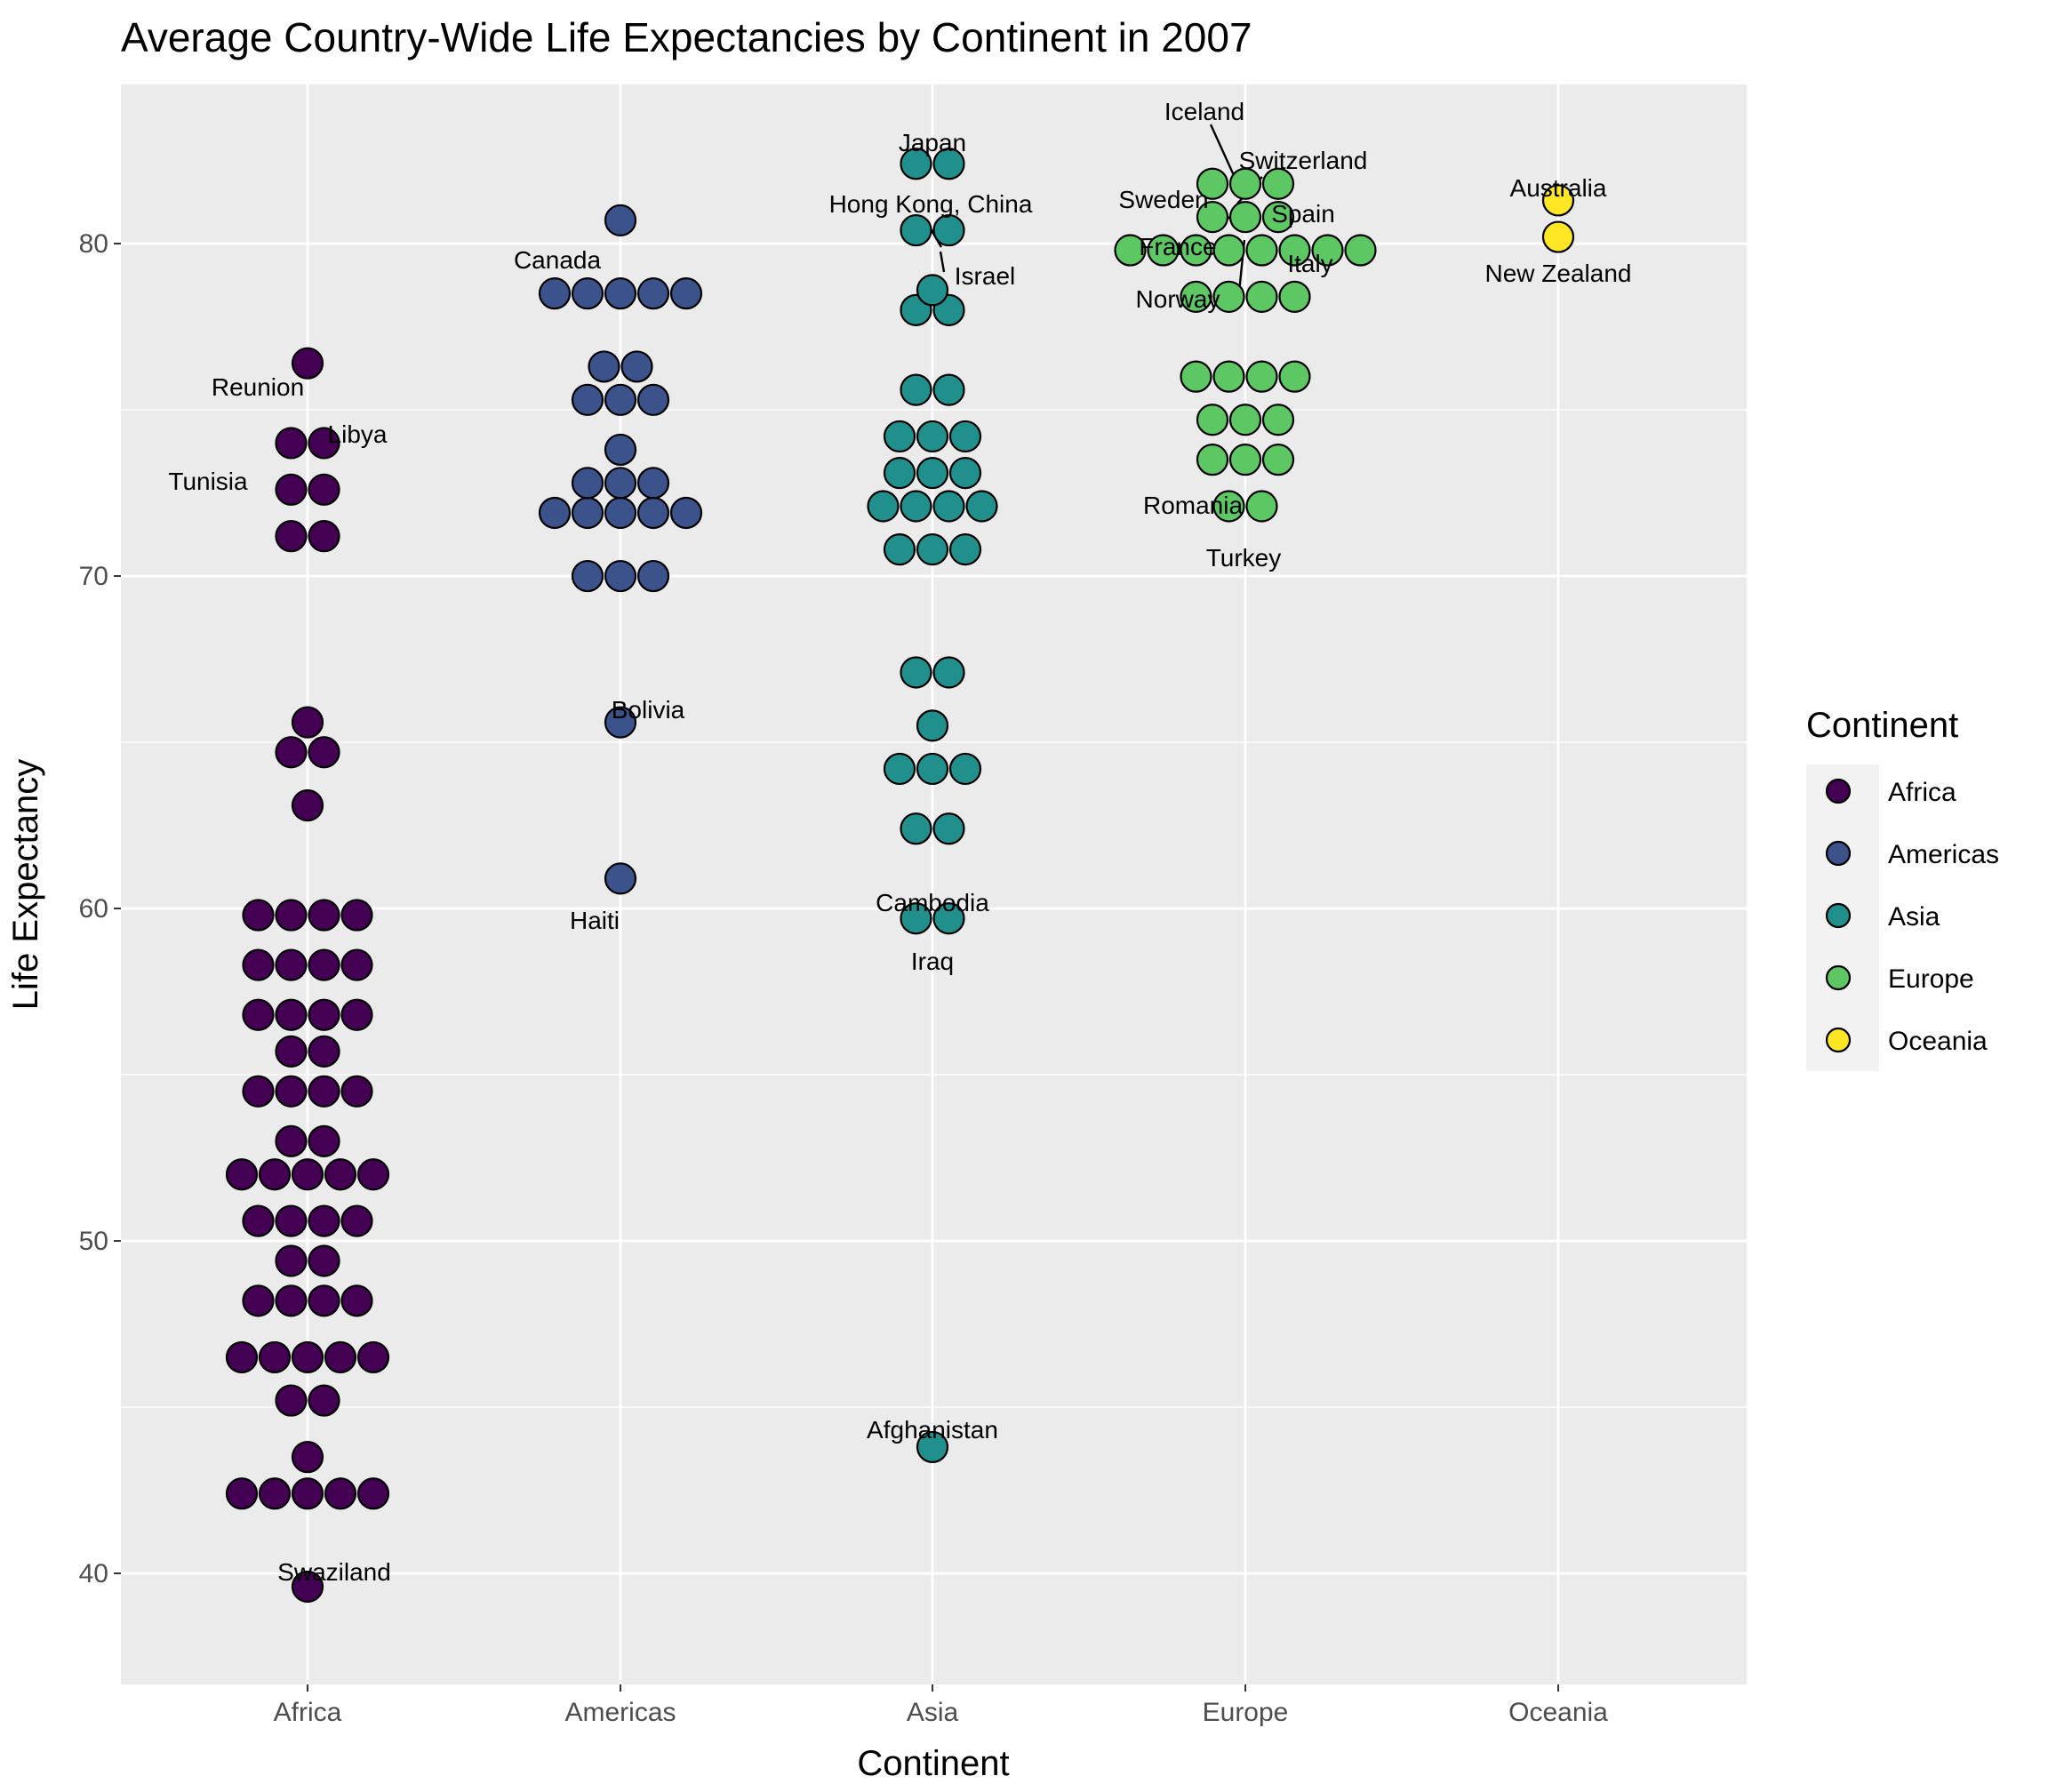  What do you see at coordinates (208, 481) in the screenshot?
I see `point-label-tunisia: Tunisia` at bounding box center [208, 481].